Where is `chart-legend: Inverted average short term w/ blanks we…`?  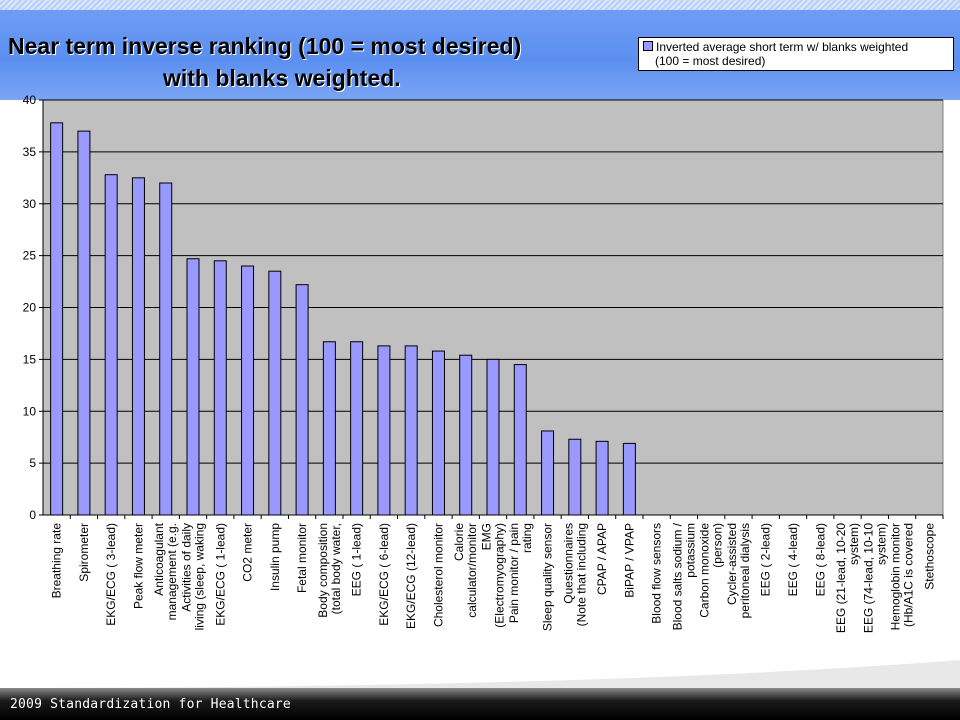
chart-legend: Inverted average short term w/ blanks we… is located at coordinates (796, 54).